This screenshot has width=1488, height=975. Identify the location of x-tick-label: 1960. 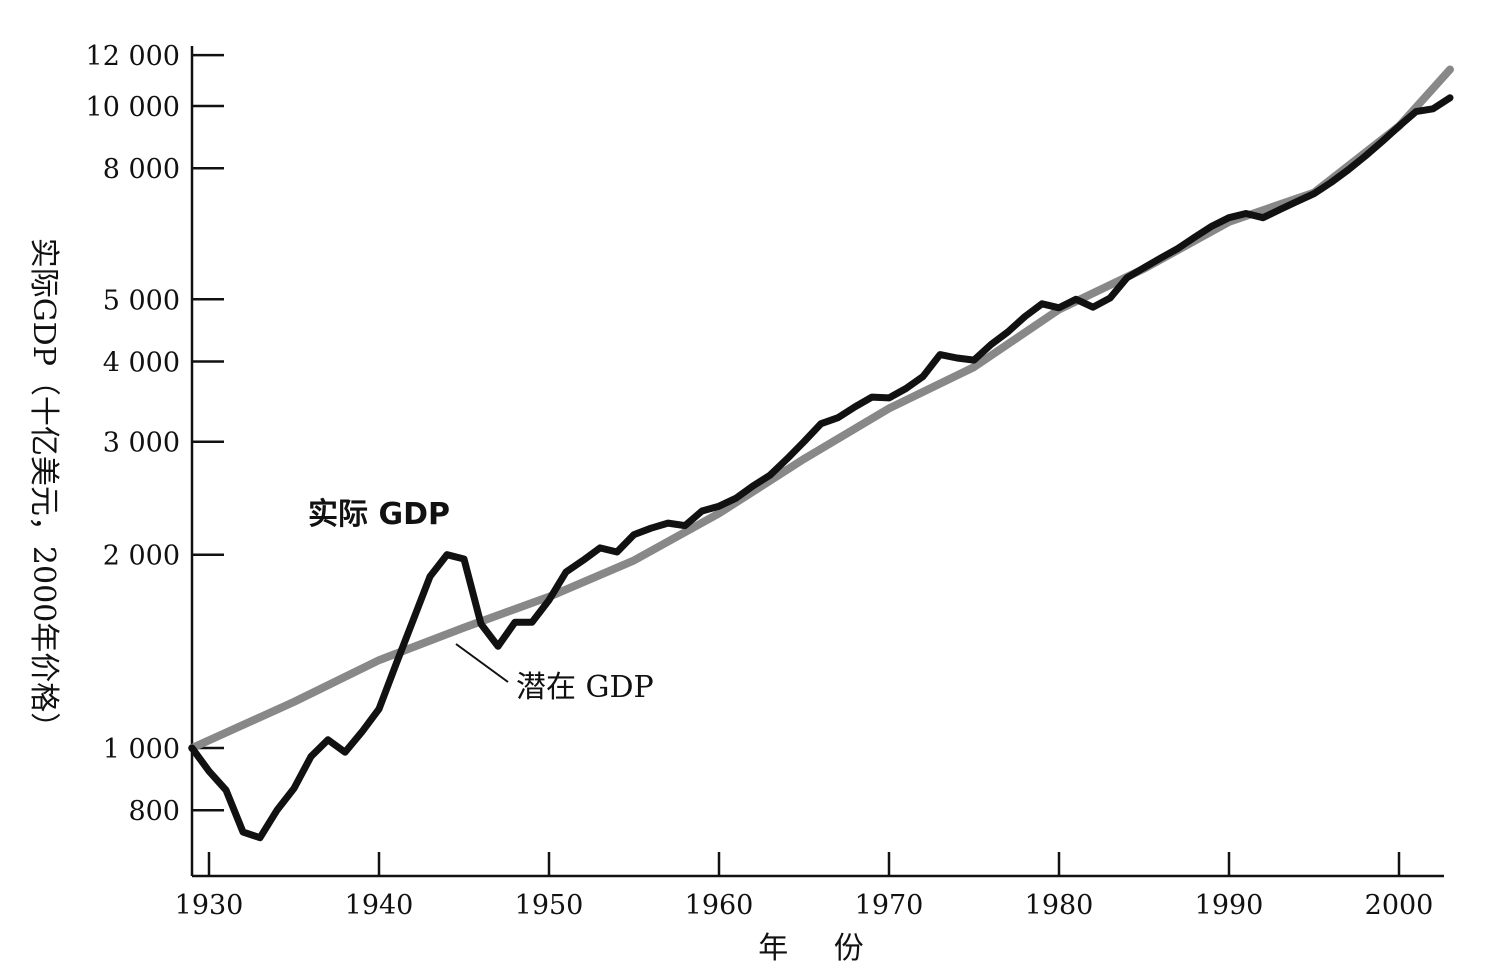
(719, 905).